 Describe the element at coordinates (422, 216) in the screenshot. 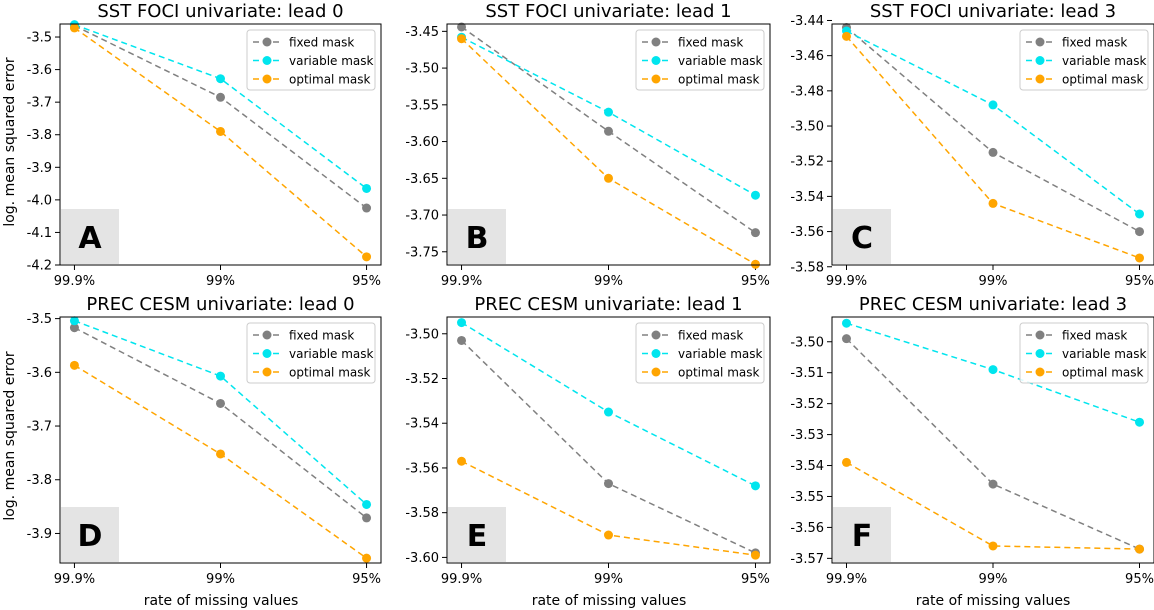

I see `y-tick-label: -3.70` at that location.